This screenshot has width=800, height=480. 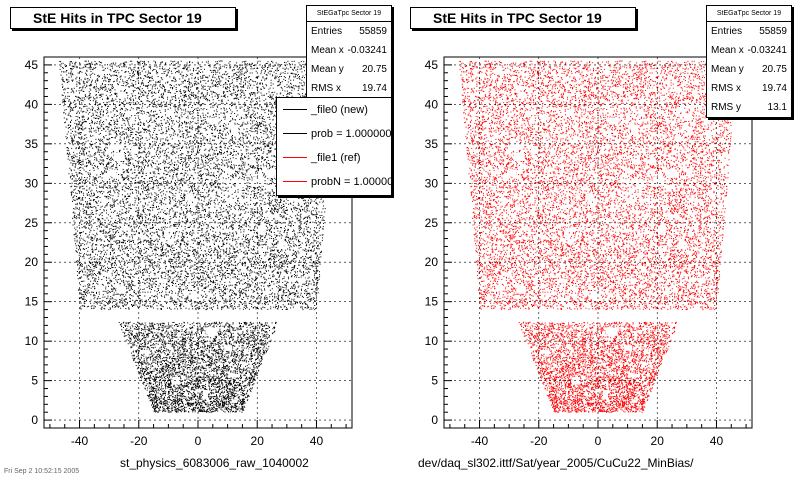 I want to click on stats-value: -0.03241, so click(x=367, y=50).